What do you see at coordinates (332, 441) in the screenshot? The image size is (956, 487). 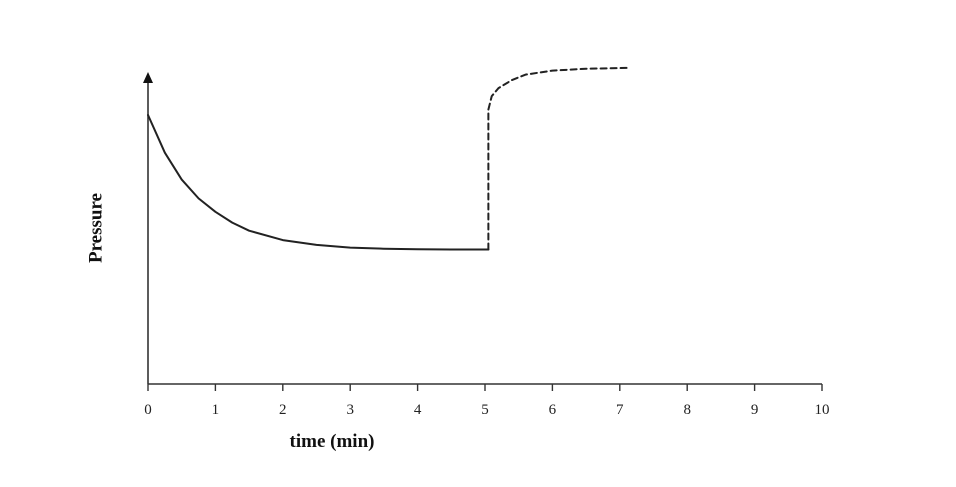 I see `x-axis-title: time (min)` at bounding box center [332, 441].